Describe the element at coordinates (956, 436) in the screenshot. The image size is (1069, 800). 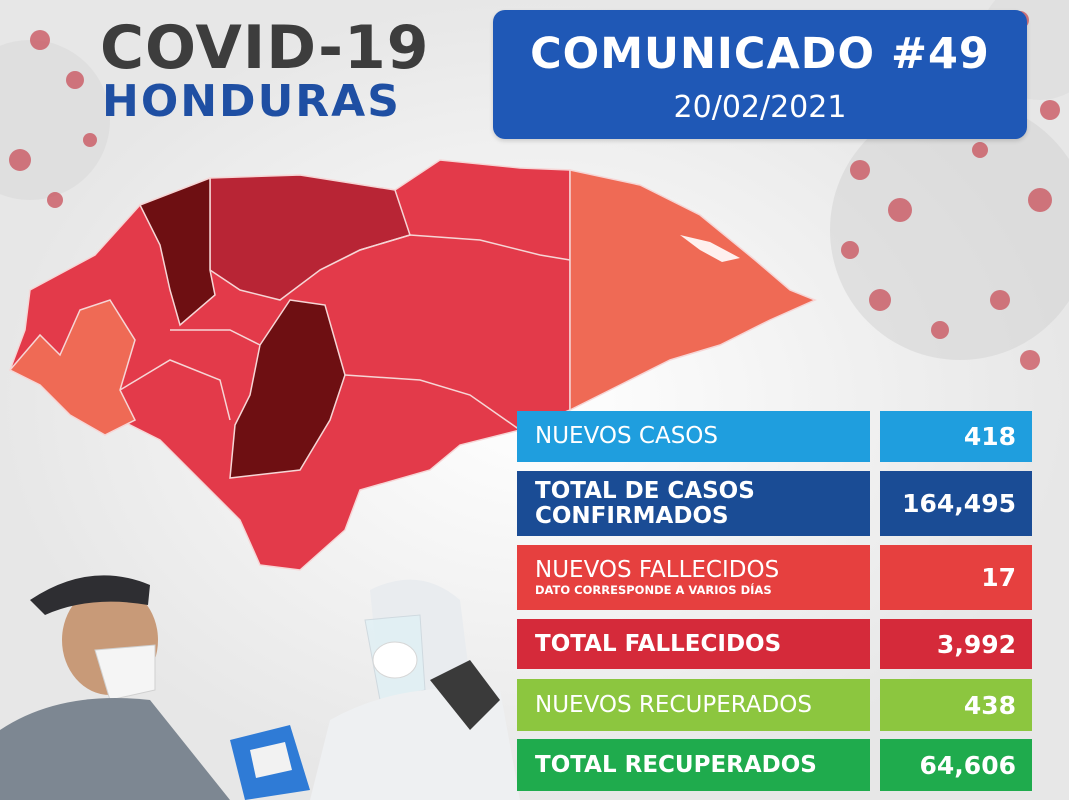
I see `stat-value: 418` at that location.